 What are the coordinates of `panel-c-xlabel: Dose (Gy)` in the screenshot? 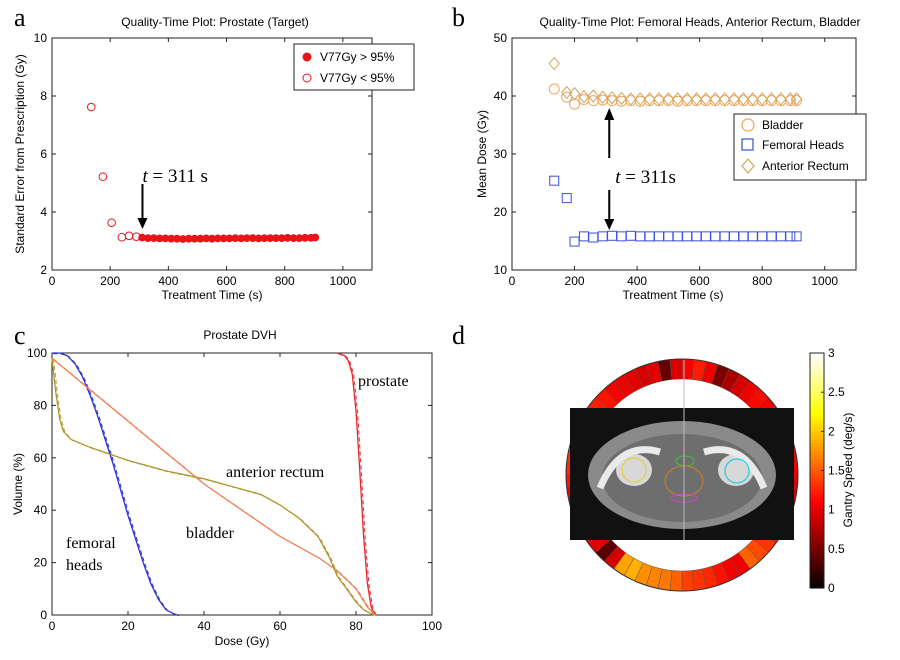 It's located at (242, 641).